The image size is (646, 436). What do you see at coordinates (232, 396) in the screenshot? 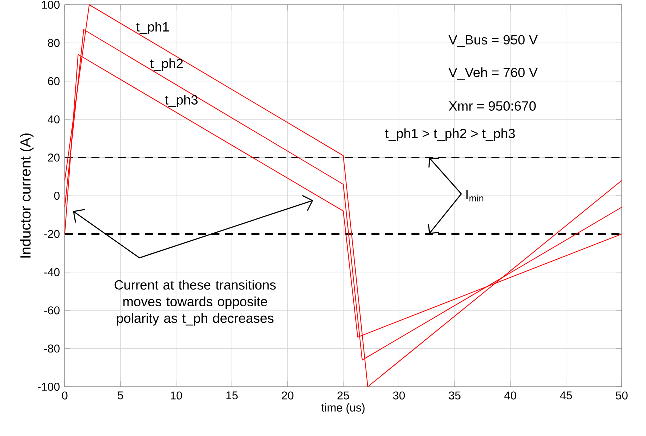
I see `x-tick-label: 15` at bounding box center [232, 396].